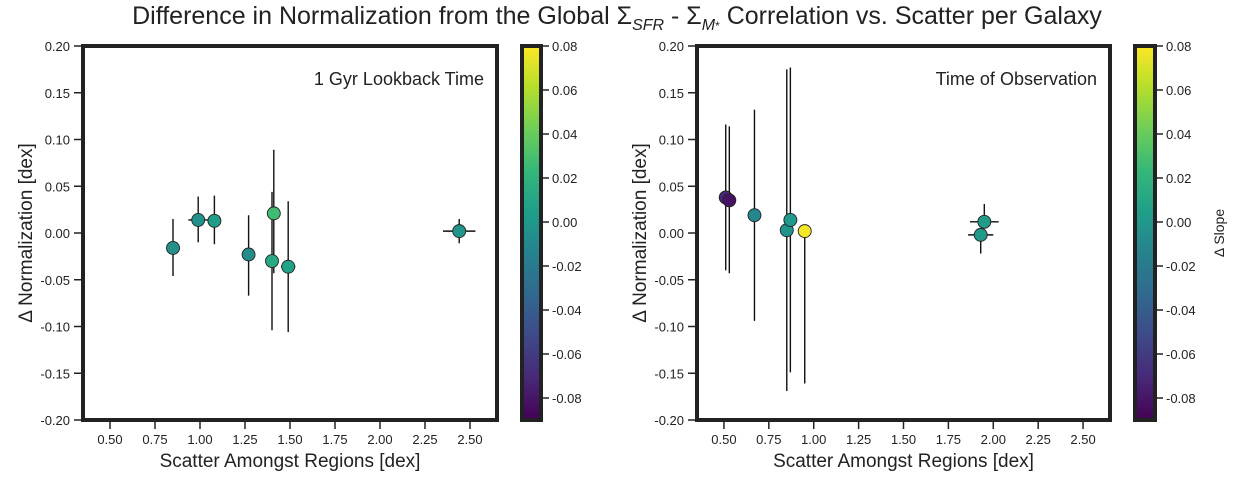 This screenshot has height=482, width=1235. What do you see at coordinates (1016, 79) in the screenshot?
I see `panel-annotation: Time of Observation` at bounding box center [1016, 79].